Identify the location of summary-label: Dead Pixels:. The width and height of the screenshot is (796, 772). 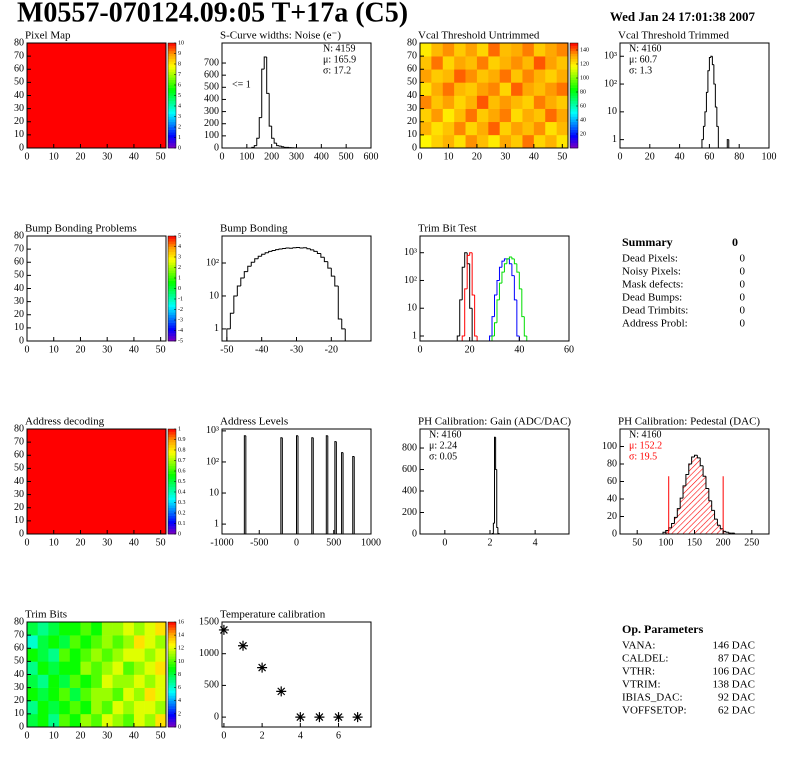
(650, 259).